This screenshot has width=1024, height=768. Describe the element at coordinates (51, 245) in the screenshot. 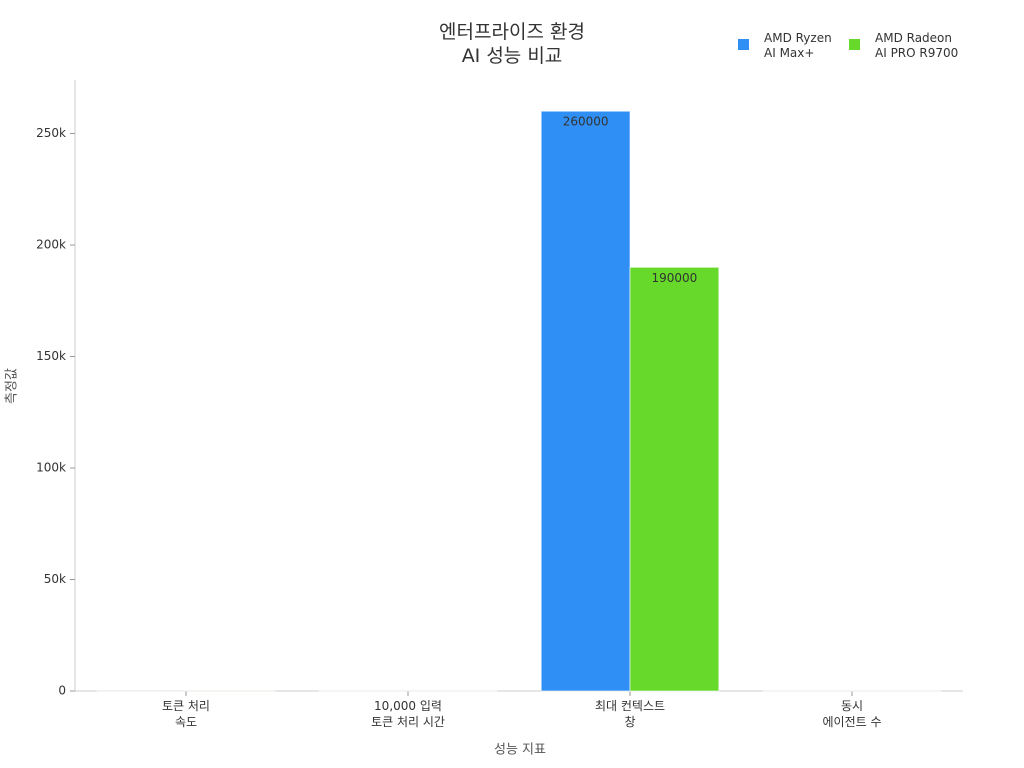

I see `y-tick-label: 200k` at that location.